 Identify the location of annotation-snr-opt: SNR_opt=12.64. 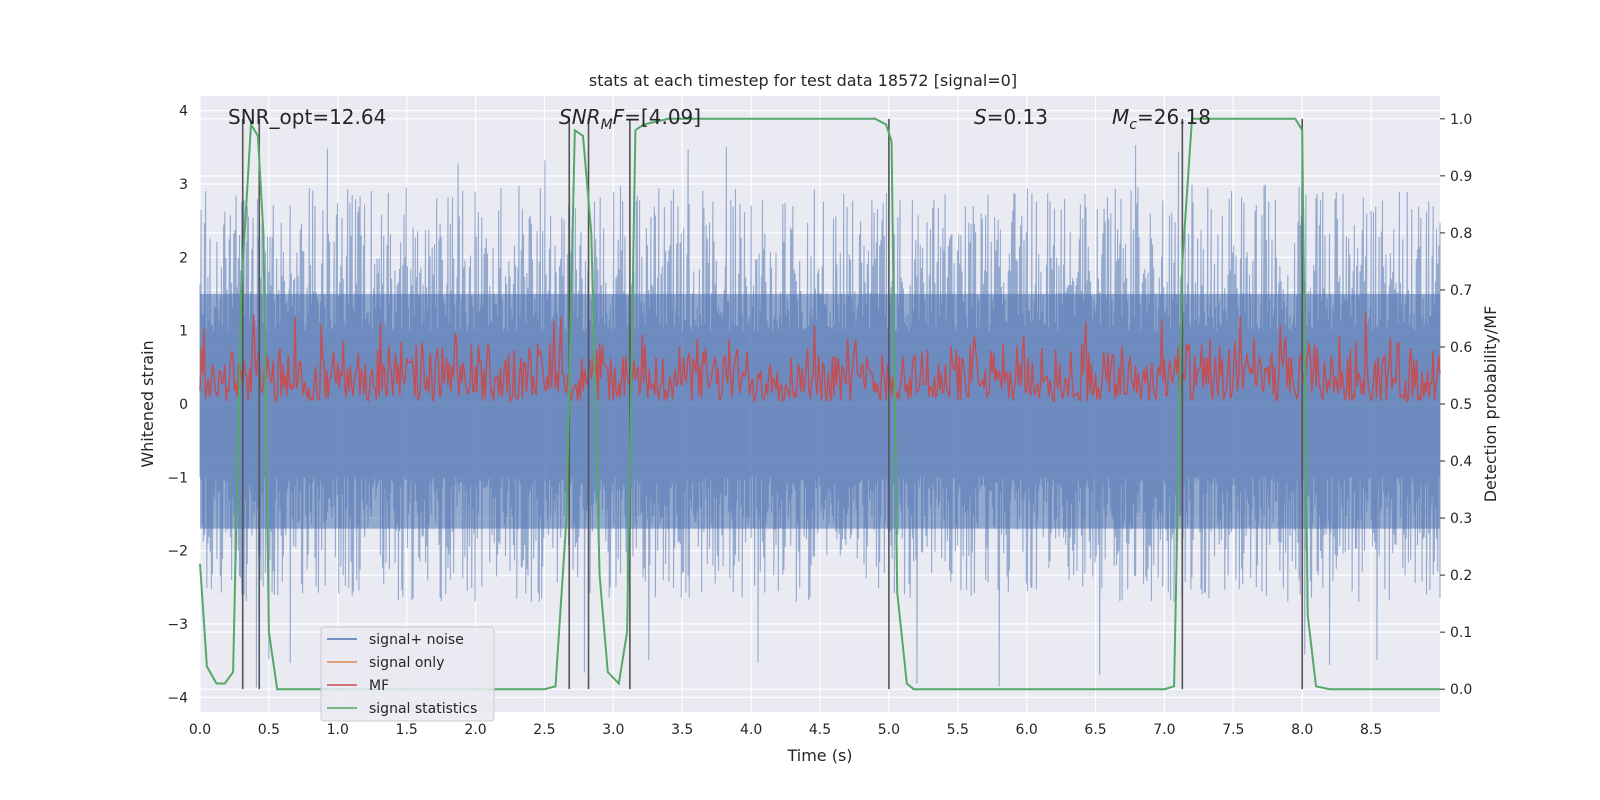
(307, 117).